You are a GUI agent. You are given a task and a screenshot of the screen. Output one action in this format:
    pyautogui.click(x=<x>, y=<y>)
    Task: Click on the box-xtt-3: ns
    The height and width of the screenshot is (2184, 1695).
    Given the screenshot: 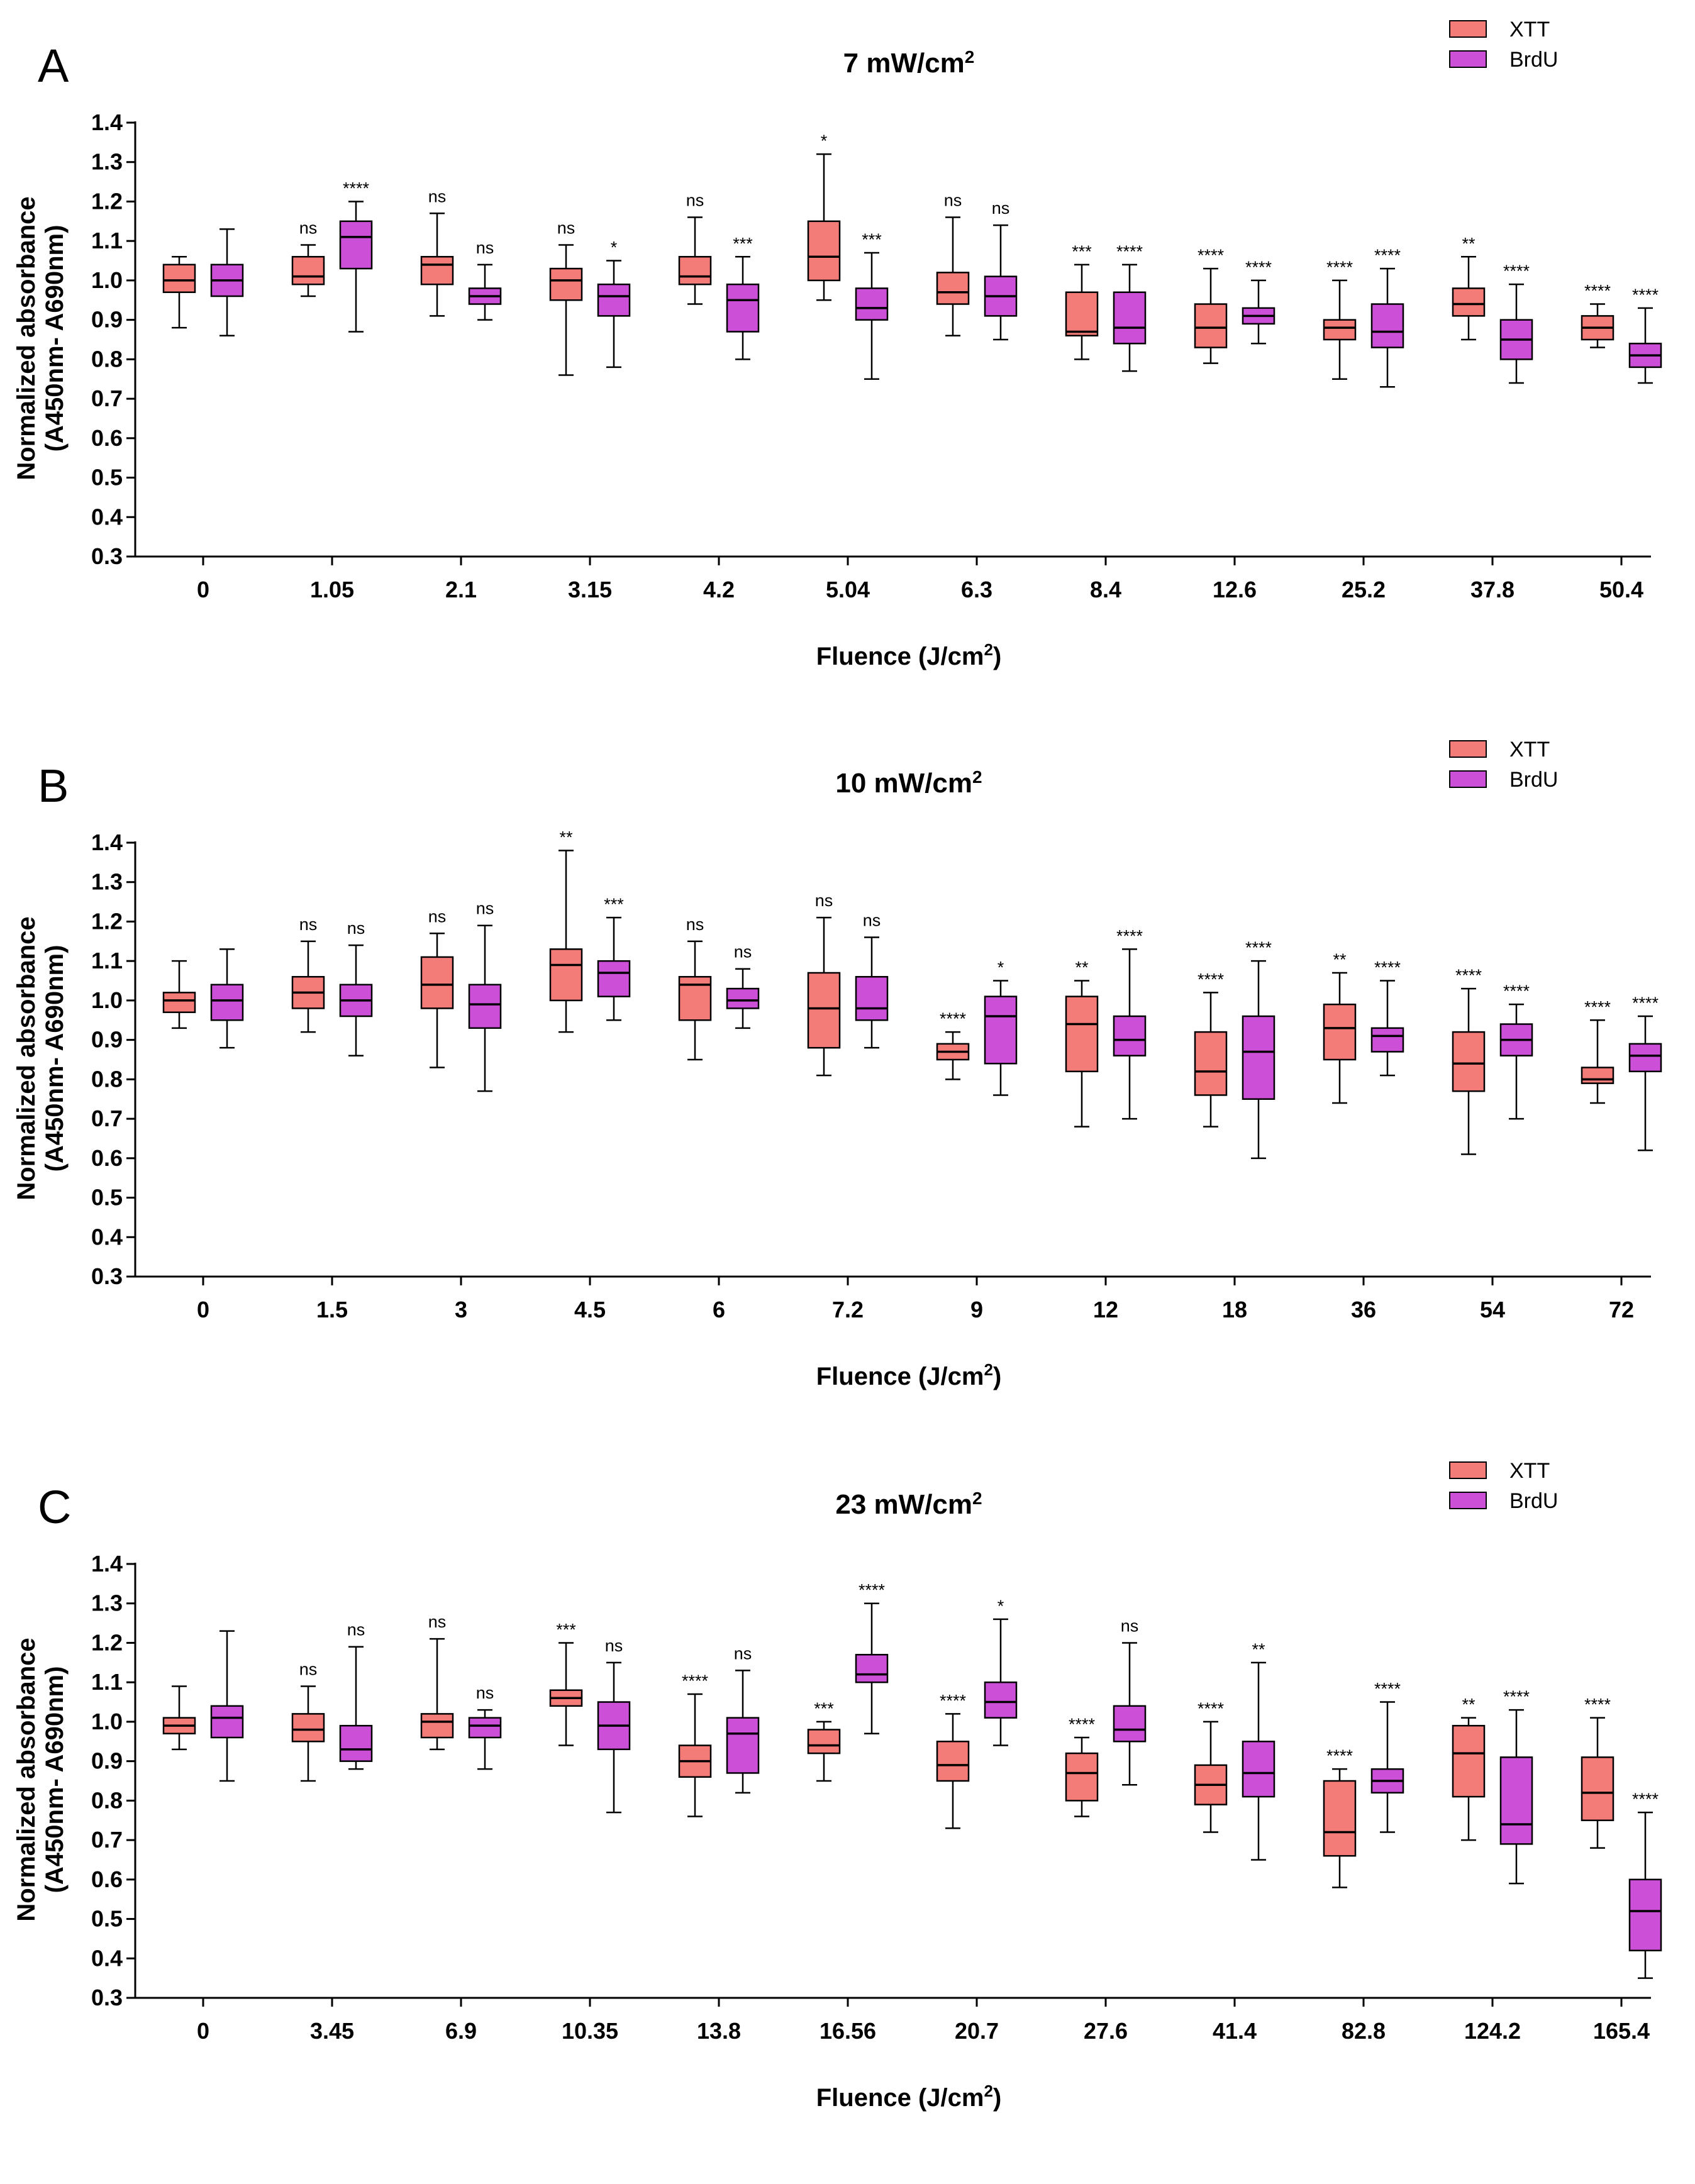 What is the action you would take?
    pyautogui.click(x=566, y=297)
    